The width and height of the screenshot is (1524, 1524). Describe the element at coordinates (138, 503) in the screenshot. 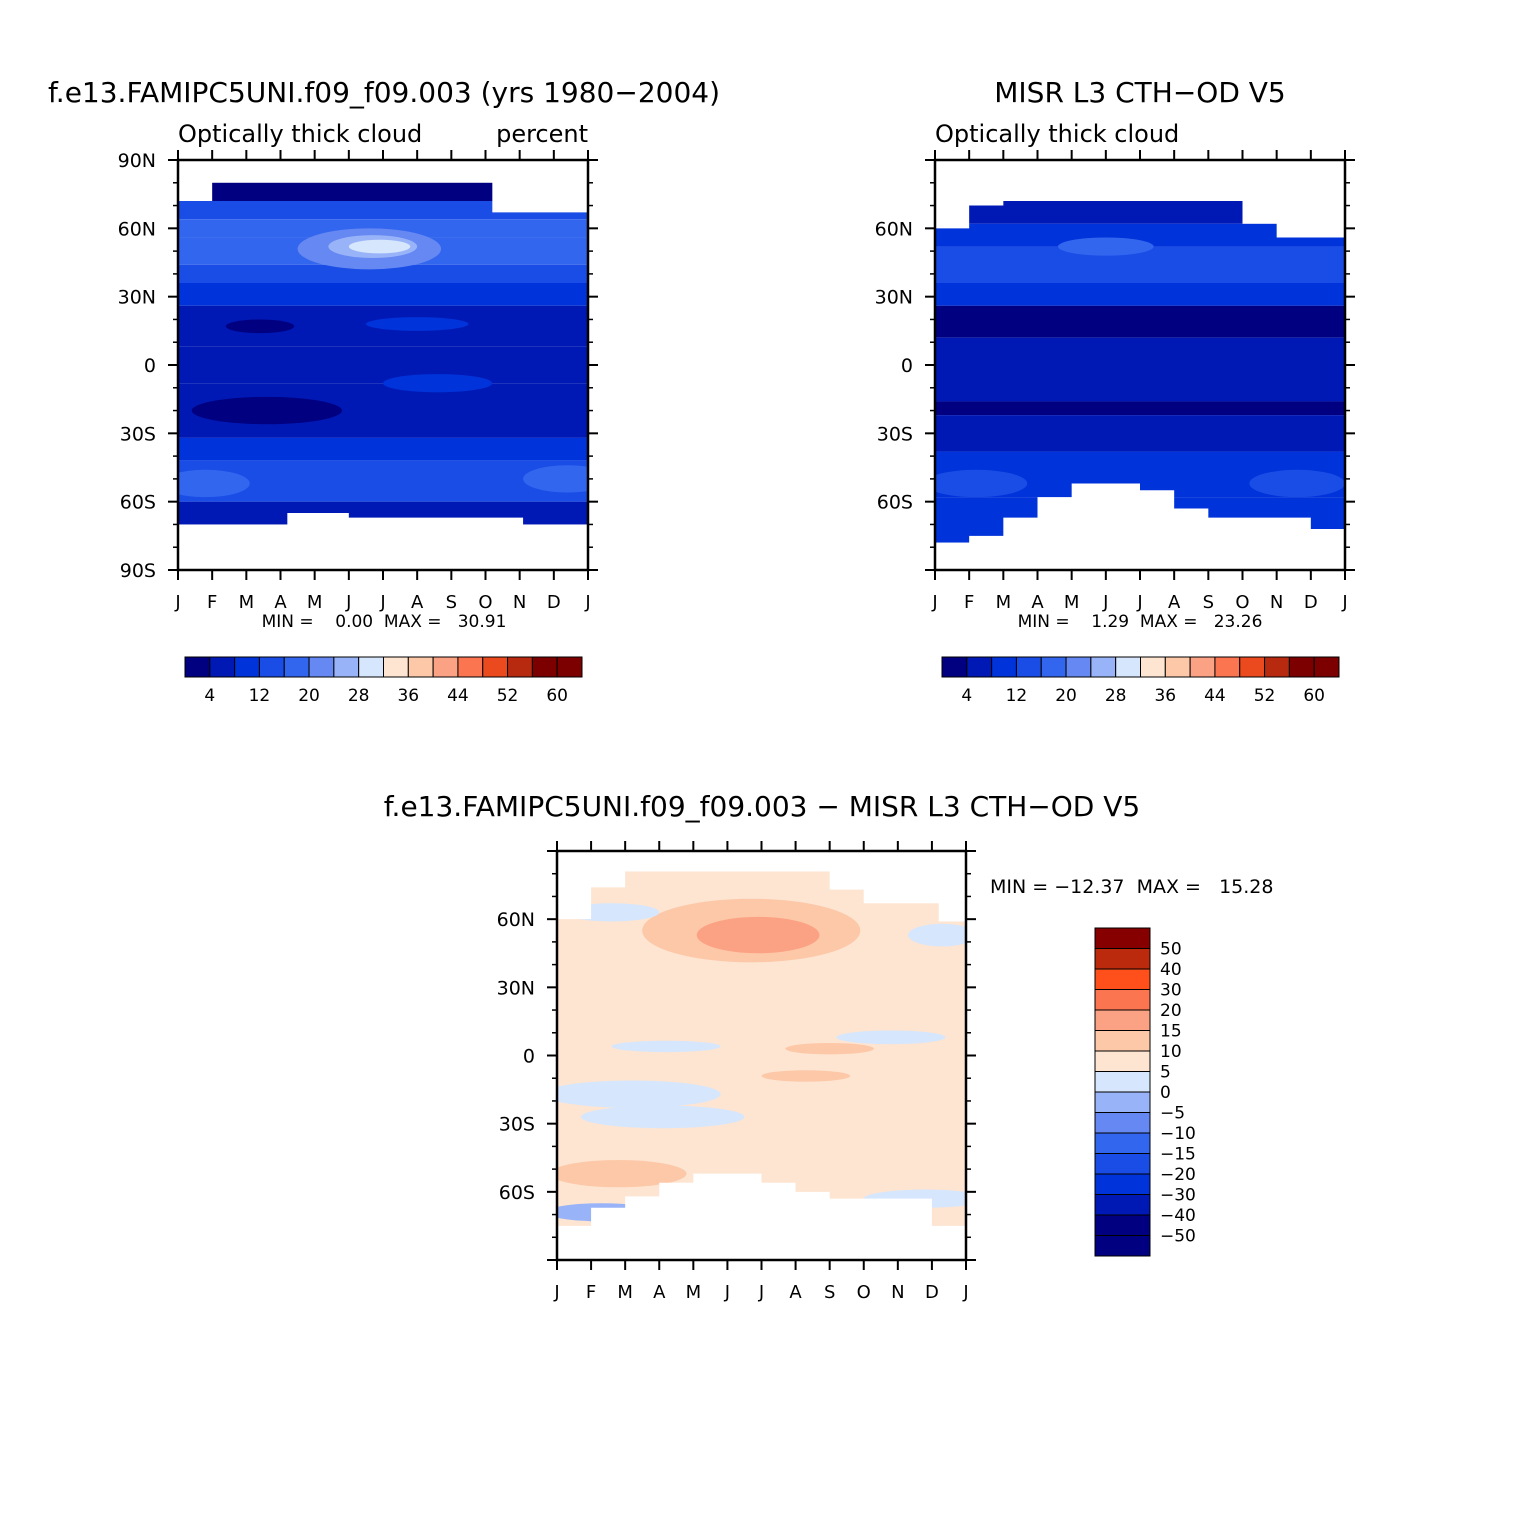

I see `y-tick-label: 60S` at that location.